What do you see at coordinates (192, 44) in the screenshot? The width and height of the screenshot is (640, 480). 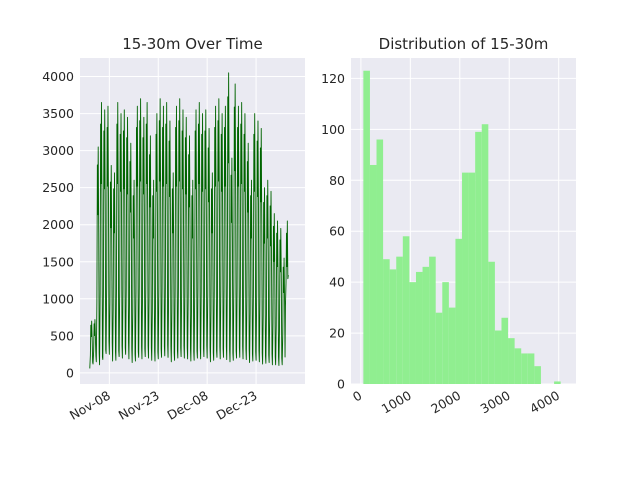 I see `chart-title: 15-30m Over Time` at bounding box center [192, 44].